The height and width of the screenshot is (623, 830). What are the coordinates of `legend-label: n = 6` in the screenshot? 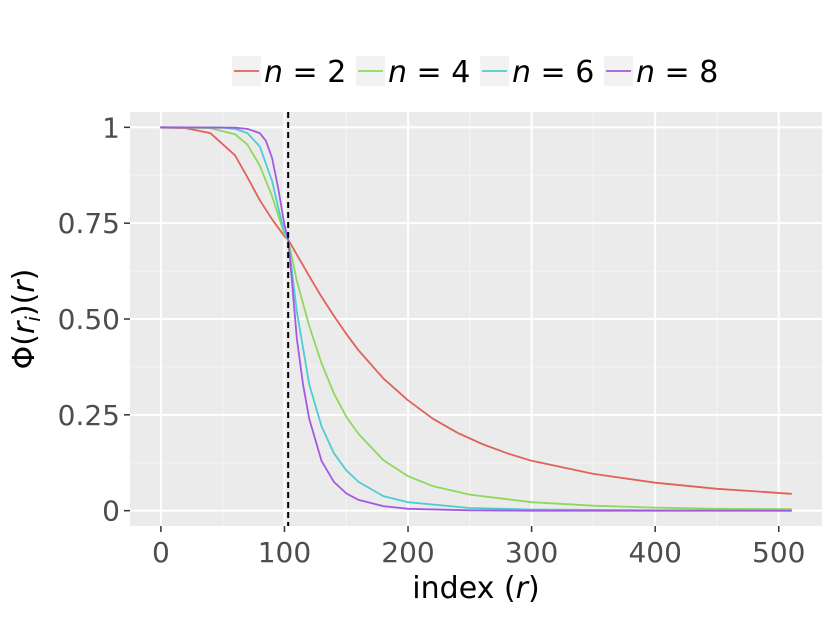 It's located at (553, 72).